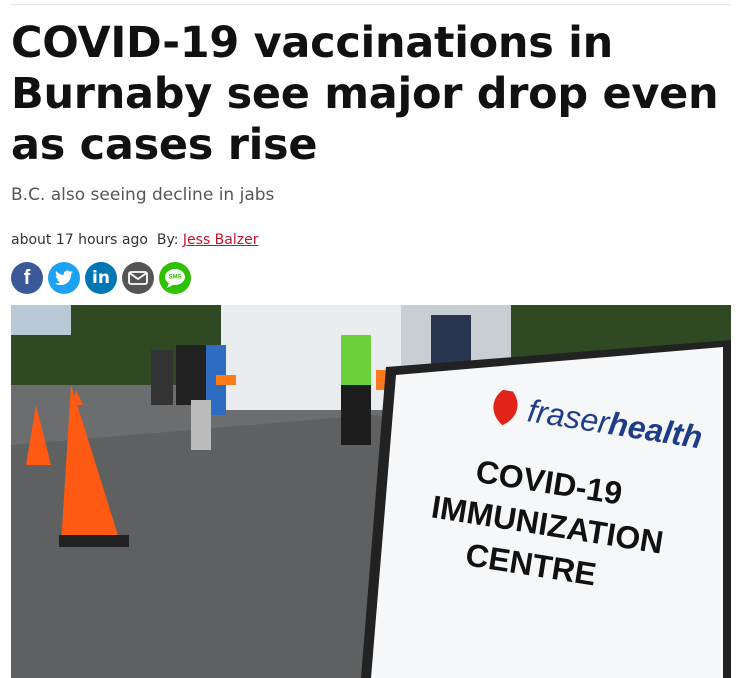  I want to click on meta: about 17 hours ago By: Jess Balzer, so click(134, 240).